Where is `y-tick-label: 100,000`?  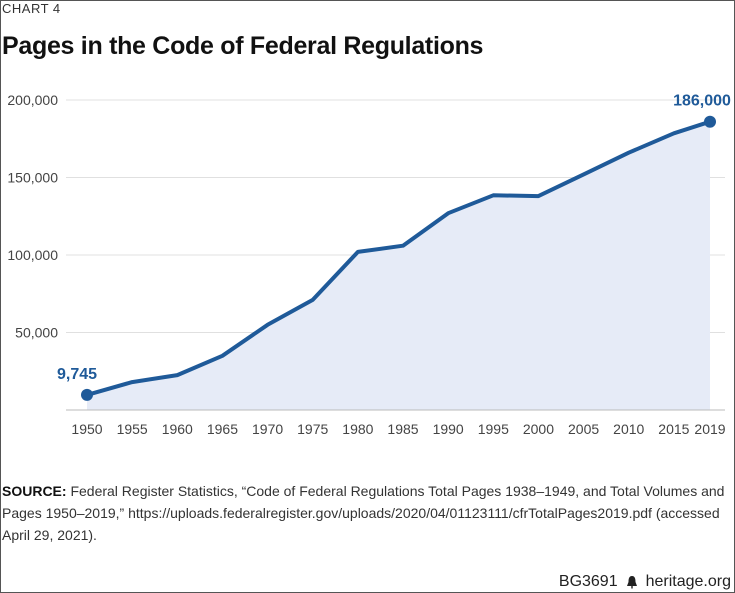
y-tick-label: 100,000 is located at coordinates (32, 255).